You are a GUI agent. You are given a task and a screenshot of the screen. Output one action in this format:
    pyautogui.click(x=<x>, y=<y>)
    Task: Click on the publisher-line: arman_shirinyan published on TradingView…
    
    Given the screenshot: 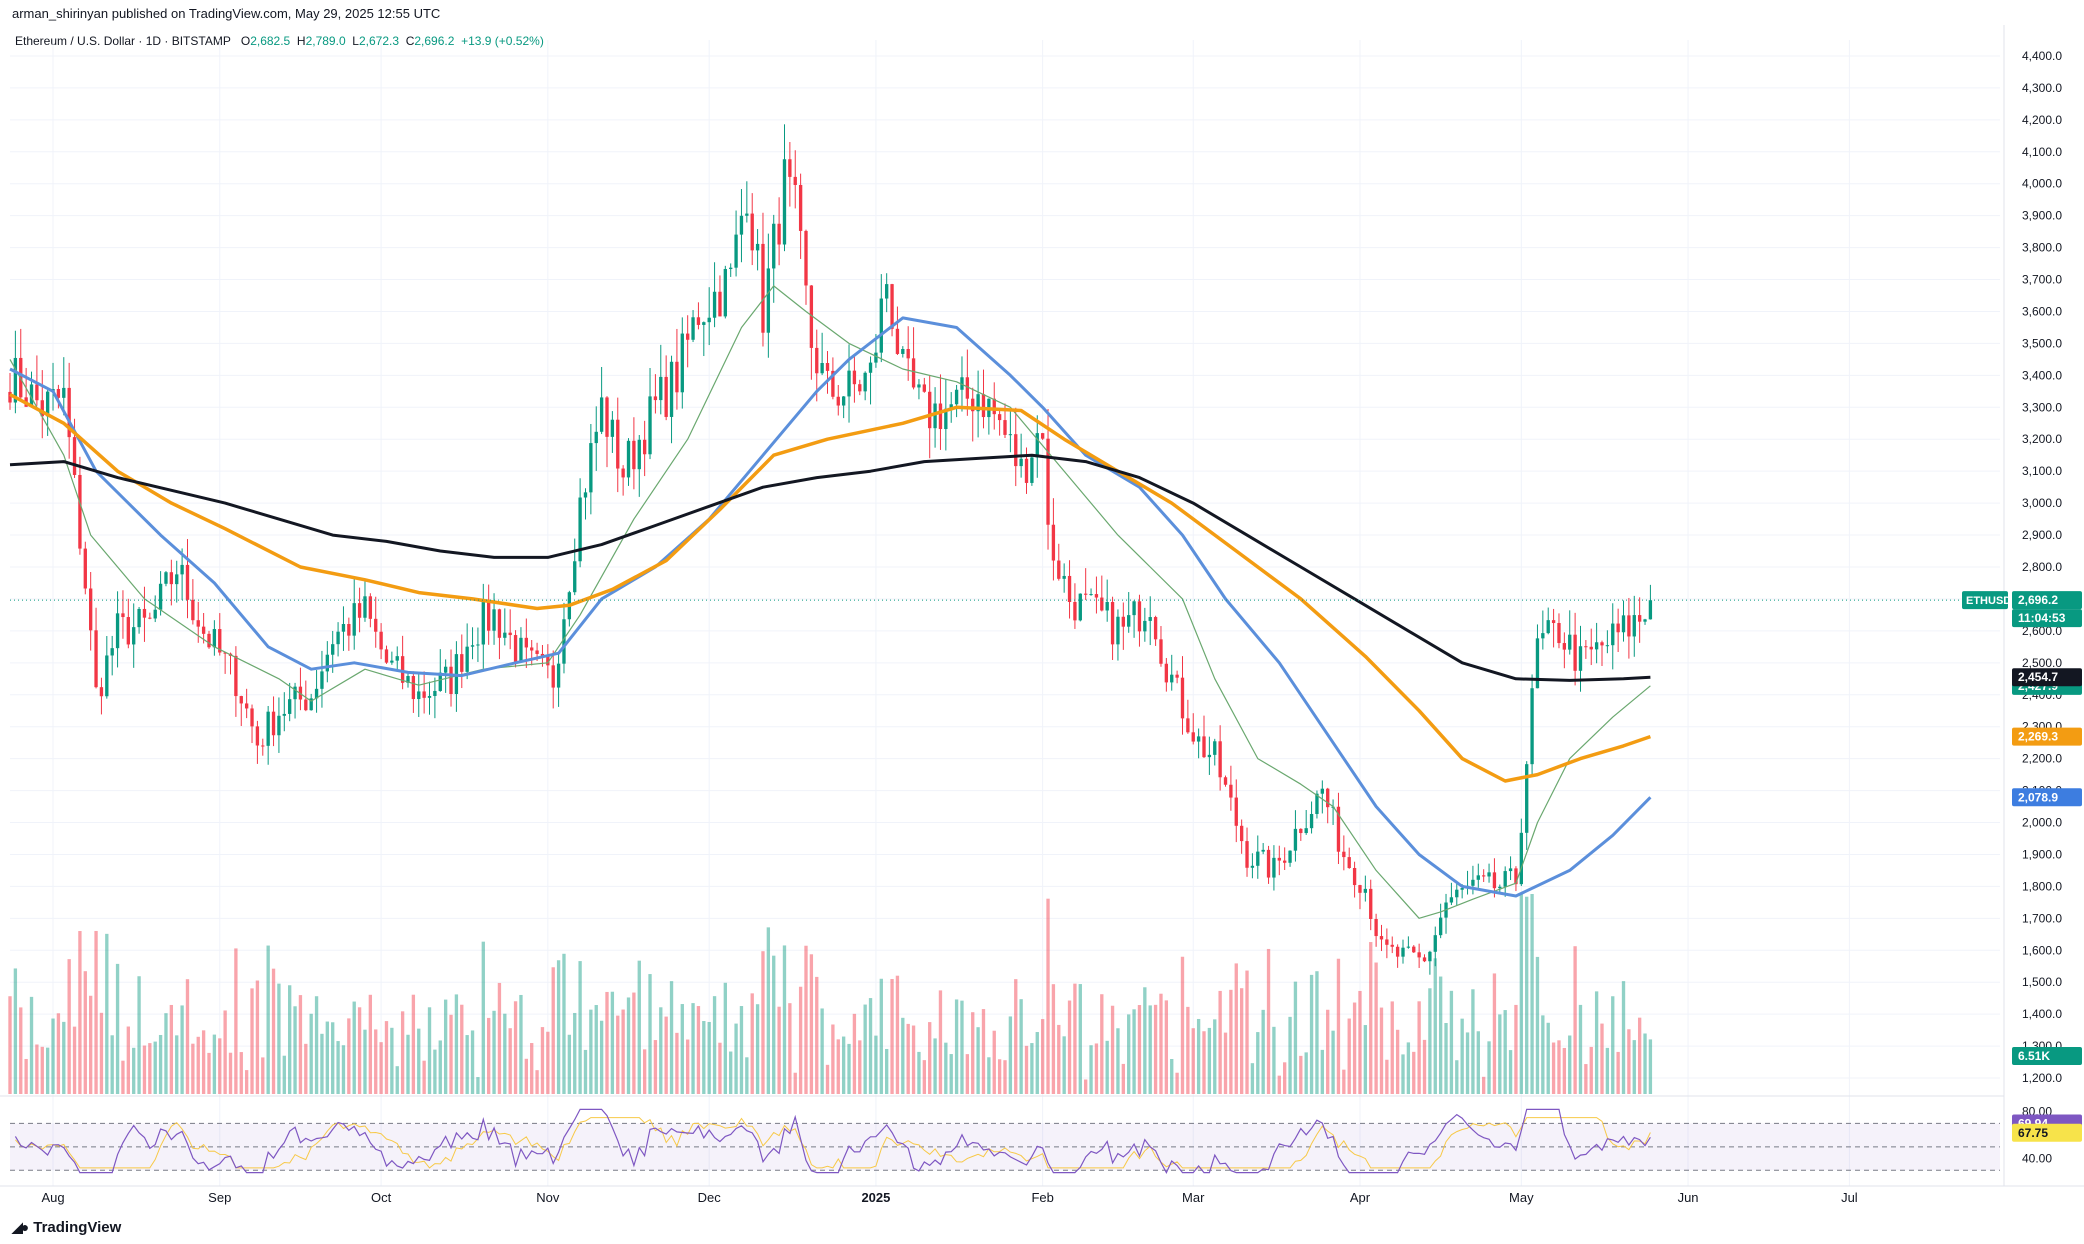 What is the action you would take?
    pyautogui.click(x=226, y=13)
    